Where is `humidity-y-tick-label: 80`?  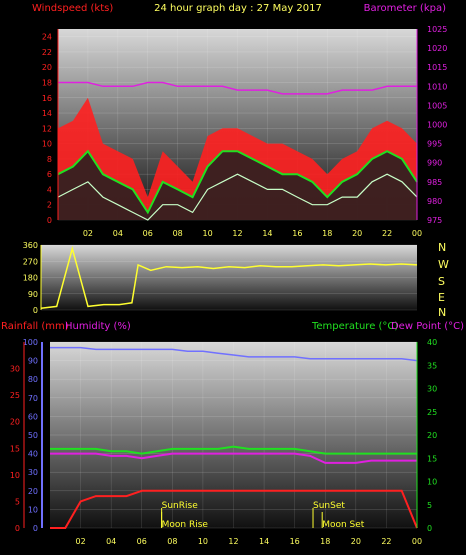 humidity-y-tick-label: 80 is located at coordinates (33, 379).